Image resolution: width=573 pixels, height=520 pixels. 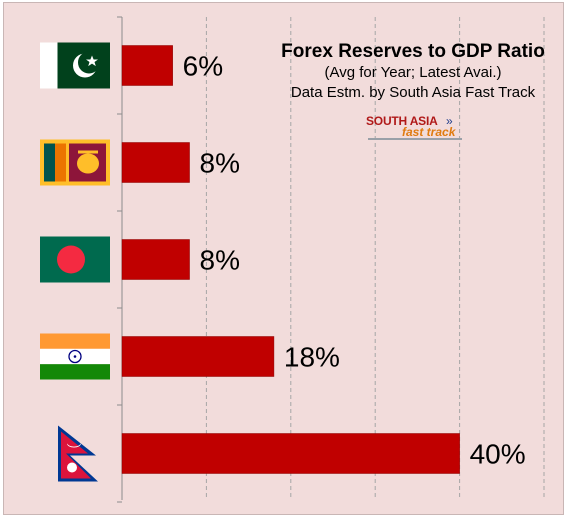 I want to click on chakra-hub, so click(x=75, y=356).